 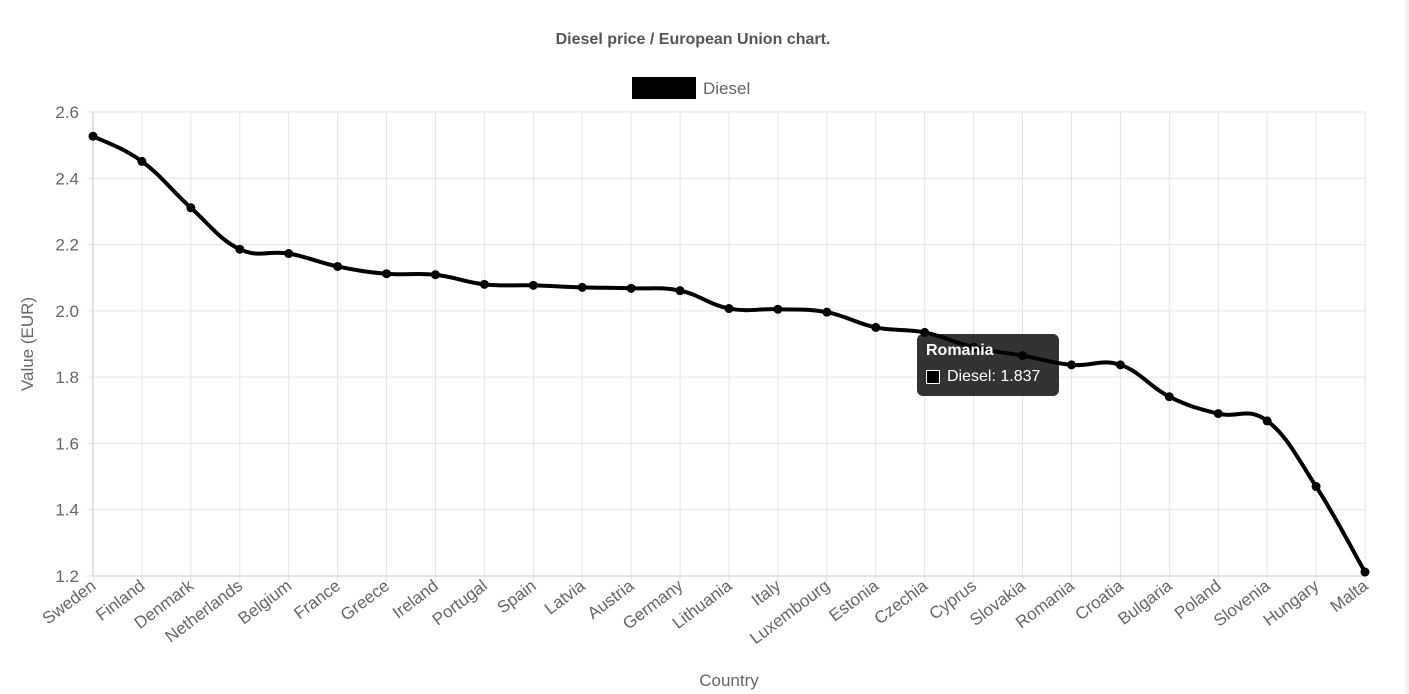 I want to click on y-tick-label: 1.6, so click(x=67, y=443).